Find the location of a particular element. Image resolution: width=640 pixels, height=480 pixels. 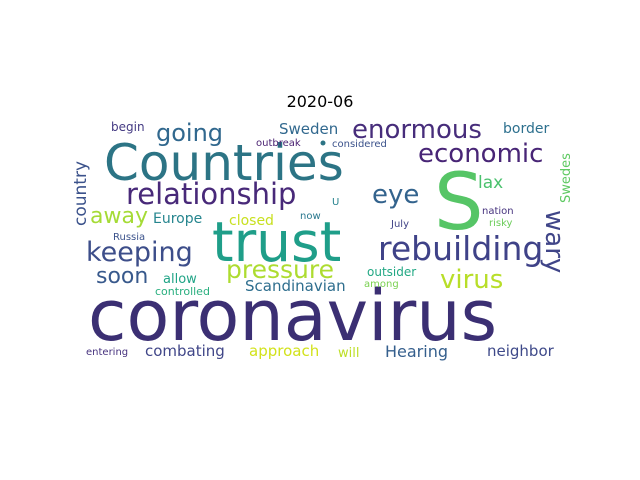

word-closed: closed is located at coordinates (251, 221).